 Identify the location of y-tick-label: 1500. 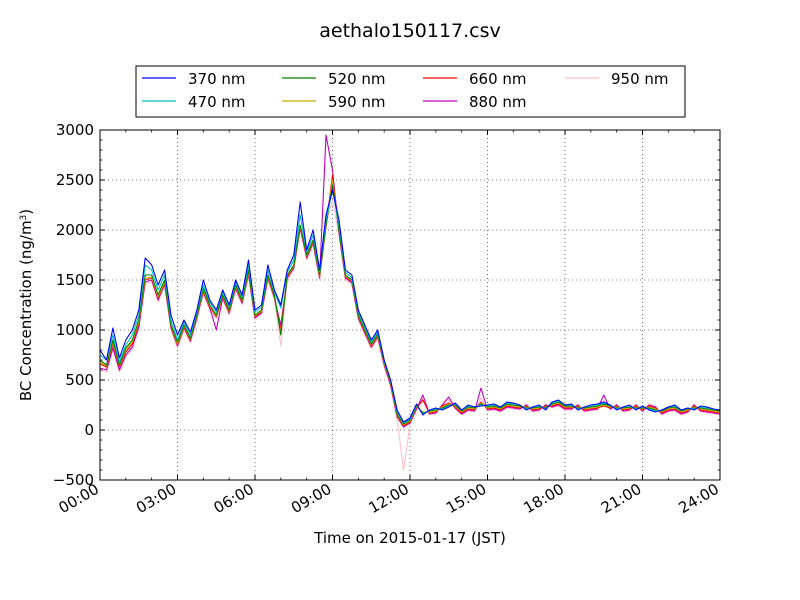
(75, 280).